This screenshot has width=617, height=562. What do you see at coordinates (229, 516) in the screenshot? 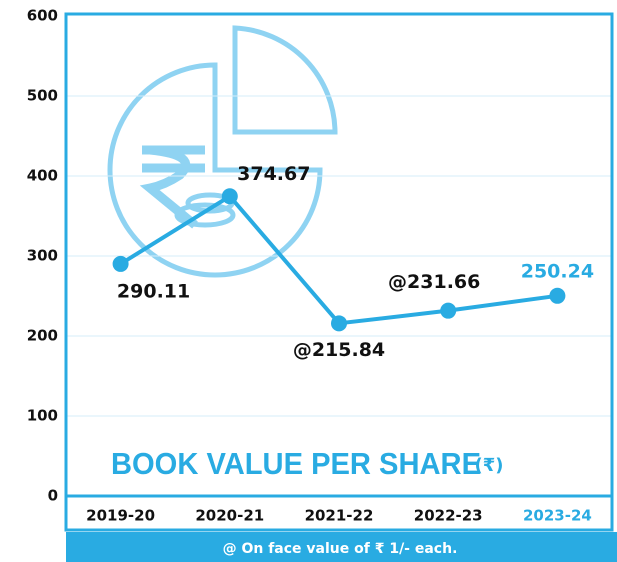
I see `x-tick-label: 2020-21` at bounding box center [229, 516].